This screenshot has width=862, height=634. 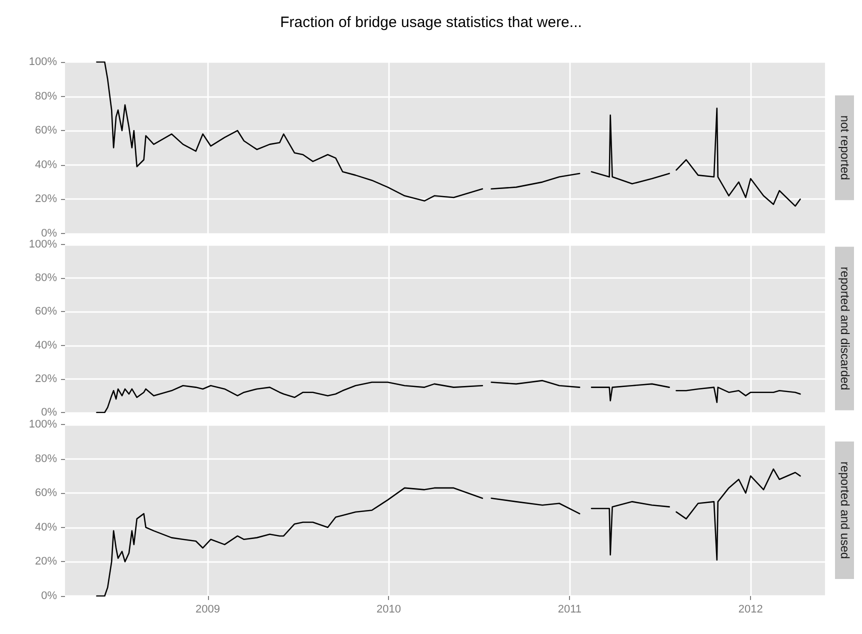 What do you see at coordinates (845, 147) in the screenshot?
I see `y2-axis-title: not reported` at bounding box center [845, 147].